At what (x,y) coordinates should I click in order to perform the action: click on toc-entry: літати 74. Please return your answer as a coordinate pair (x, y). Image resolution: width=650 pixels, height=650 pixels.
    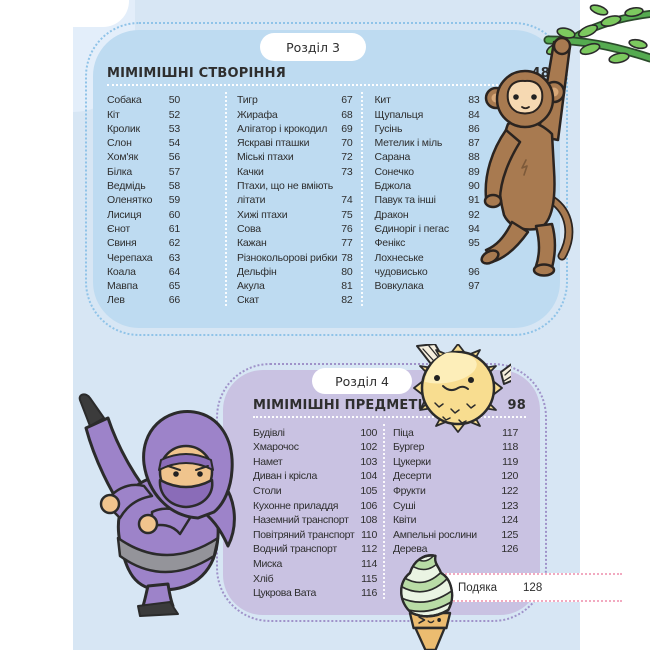
    Looking at the image, I should click on (295, 200).